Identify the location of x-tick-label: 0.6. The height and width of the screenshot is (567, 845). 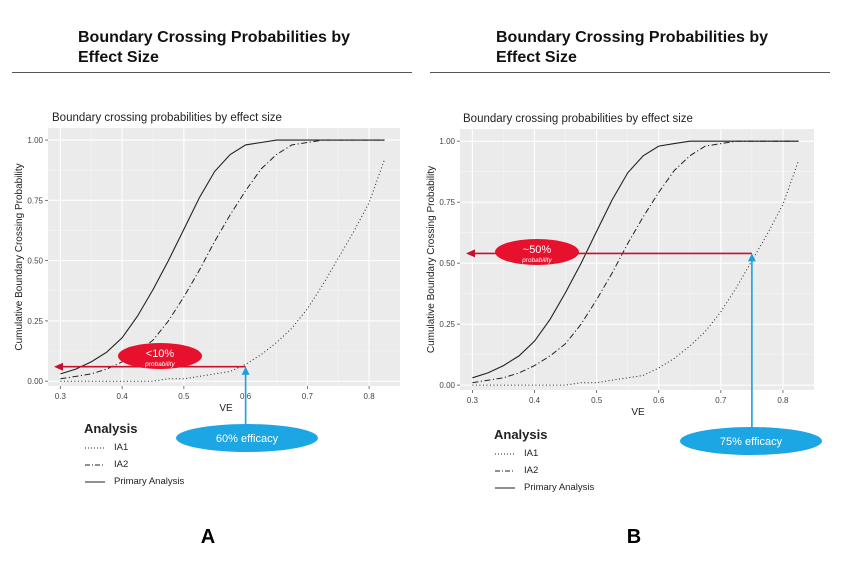
(659, 400).